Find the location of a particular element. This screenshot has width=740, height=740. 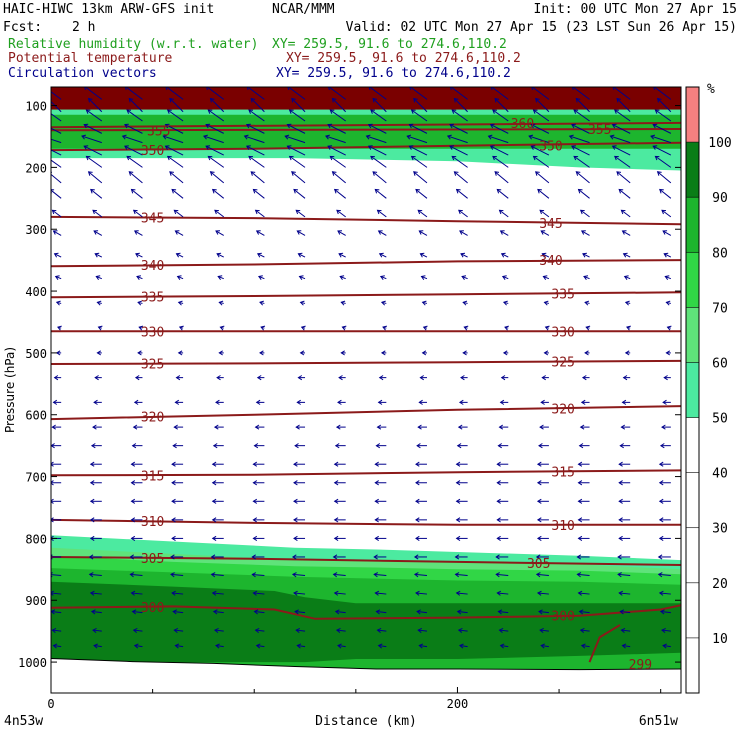

field-vectors-xy: XY= 259.5, 91.6 to 274.6,110.2 is located at coordinates (393, 73).